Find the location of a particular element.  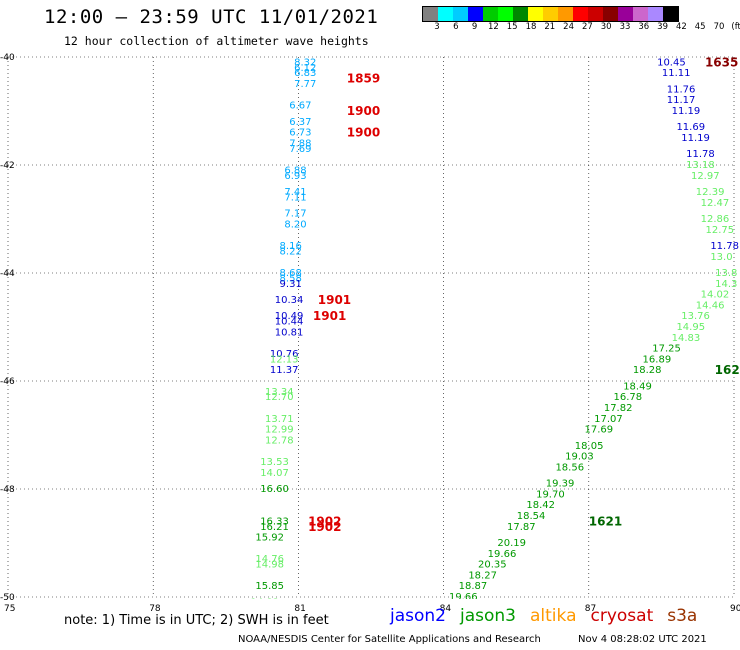

legend-tick-label: 21 is located at coordinates (550, 27).